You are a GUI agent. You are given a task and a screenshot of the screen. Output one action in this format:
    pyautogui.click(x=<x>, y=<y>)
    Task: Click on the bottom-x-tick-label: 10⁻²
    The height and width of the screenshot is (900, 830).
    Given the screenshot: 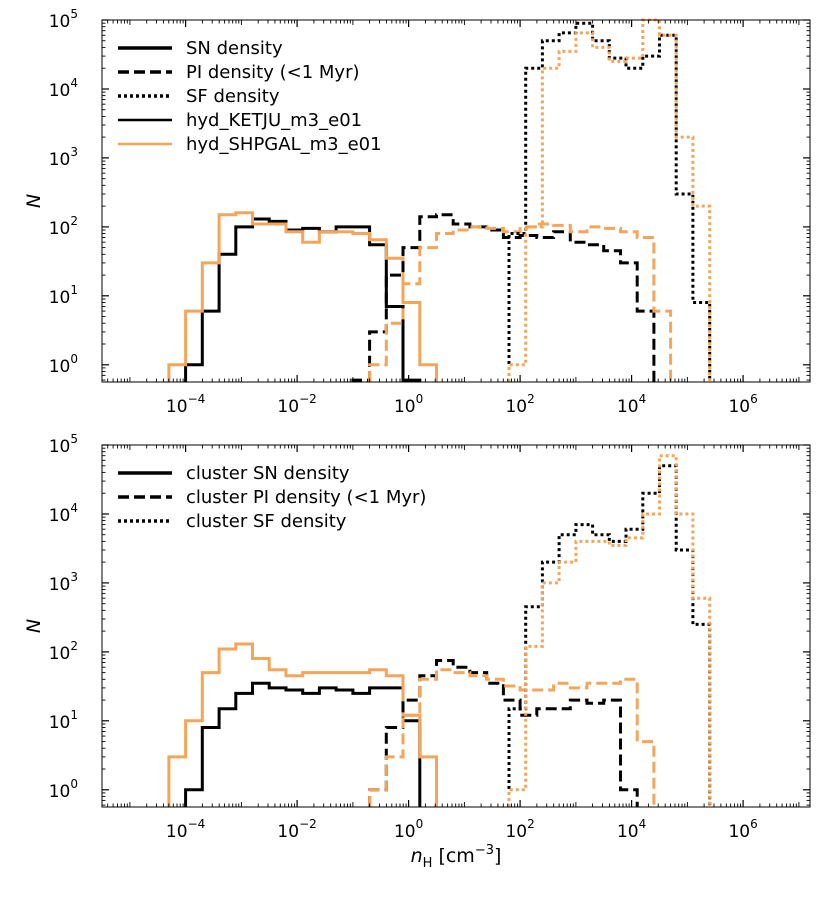 What is the action you would take?
    pyautogui.click(x=296, y=829)
    